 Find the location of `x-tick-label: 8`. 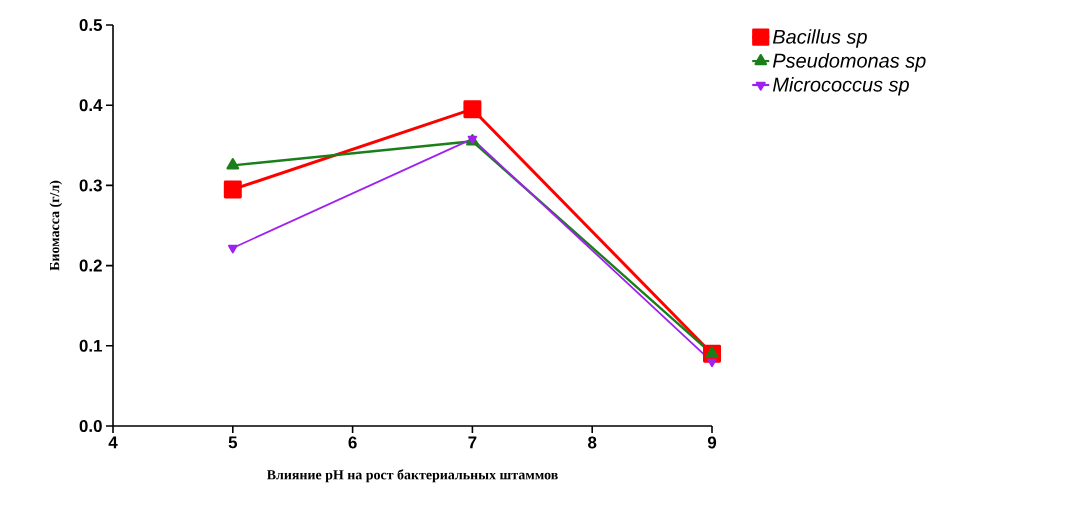

x-tick-label: 8 is located at coordinates (592, 442).